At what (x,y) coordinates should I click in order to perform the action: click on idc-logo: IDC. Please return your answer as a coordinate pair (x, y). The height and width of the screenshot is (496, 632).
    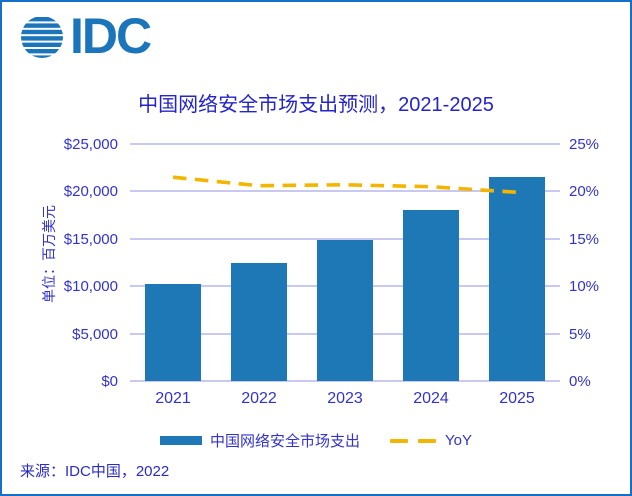
    Looking at the image, I should click on (86, 36).